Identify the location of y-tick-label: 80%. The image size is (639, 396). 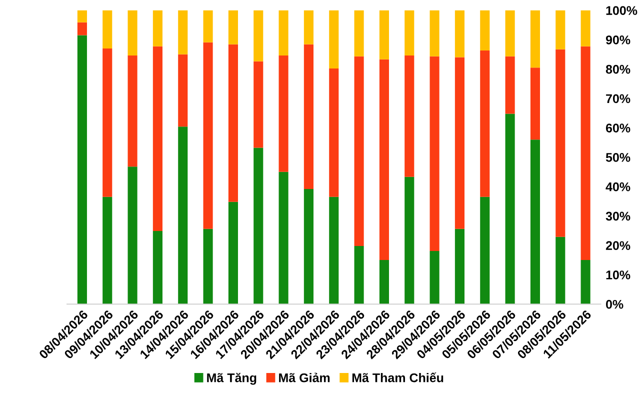
(618, 69).